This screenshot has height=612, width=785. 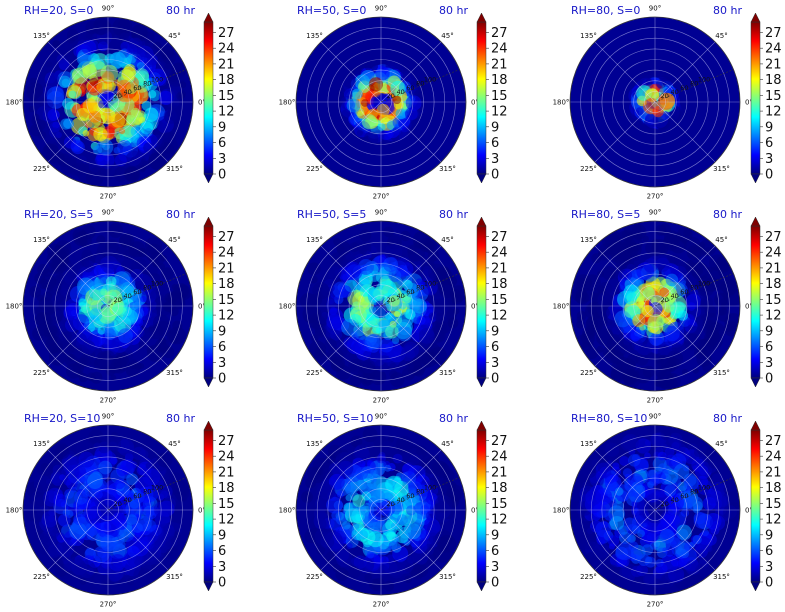 I want to click on panel-time-label: 80 hr, so click(x=180, y=10).